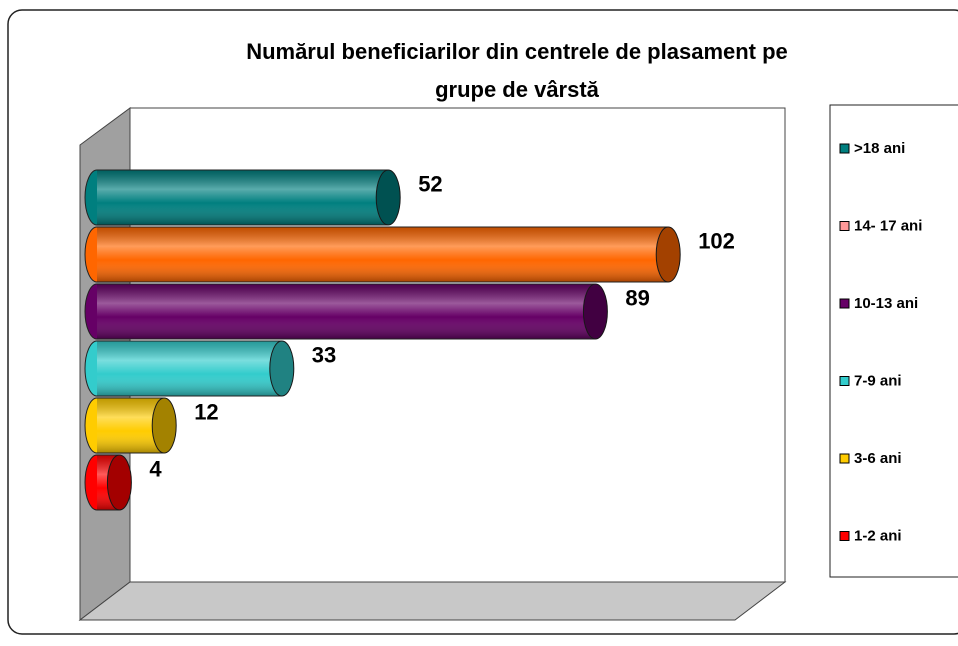 The image size is (958, 646). I want to click on legend-label: 1-2 ani, so click(878, 535).